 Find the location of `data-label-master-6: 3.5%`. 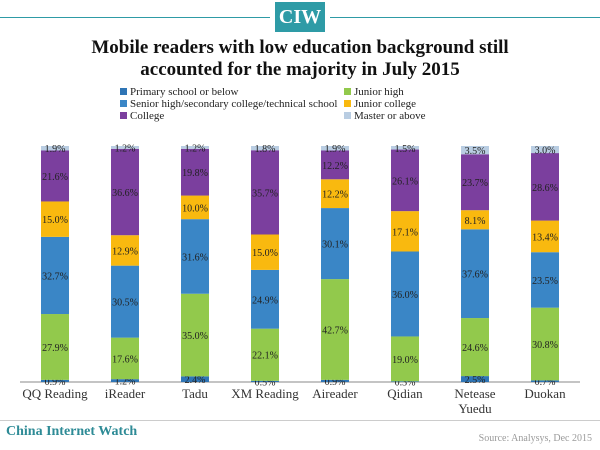

data-label-master-6: 3.5% is located at coordinates (475, 151).